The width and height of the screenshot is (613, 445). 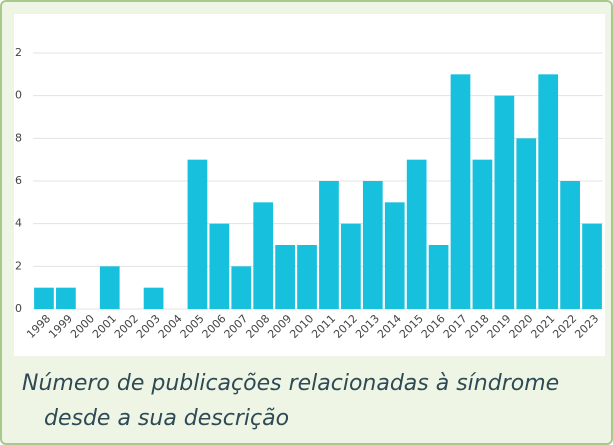 I want to click on caption-line: desde a sua descrição, so click(x=166, y=418).